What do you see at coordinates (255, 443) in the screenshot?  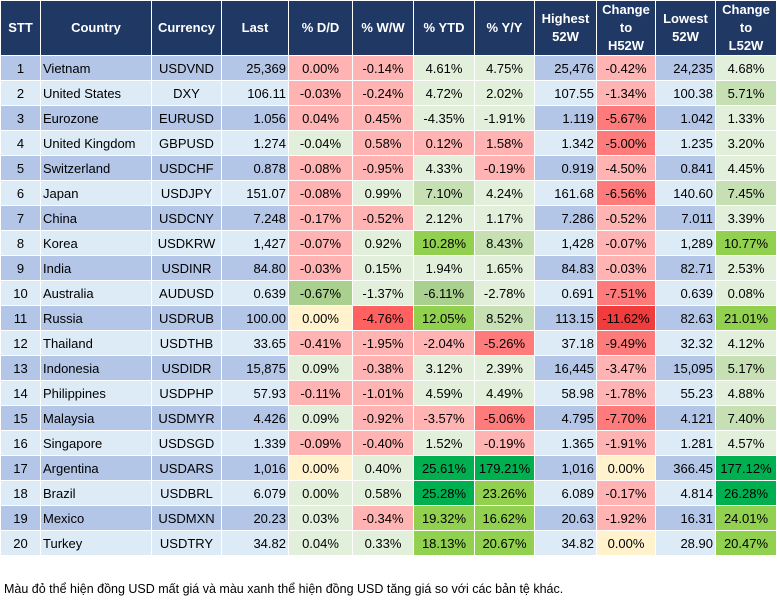 I see `cell-last: 1.339` at bounding box center [255, 443].